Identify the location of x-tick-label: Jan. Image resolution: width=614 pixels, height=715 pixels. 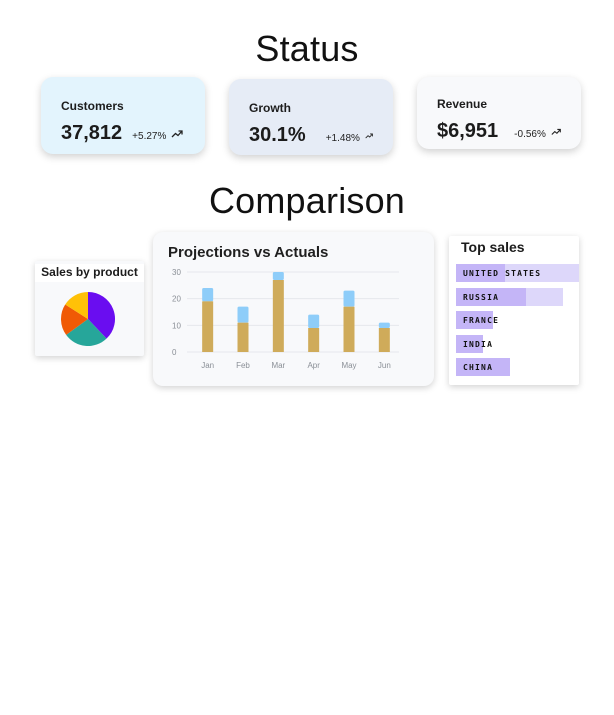
(207, 365).